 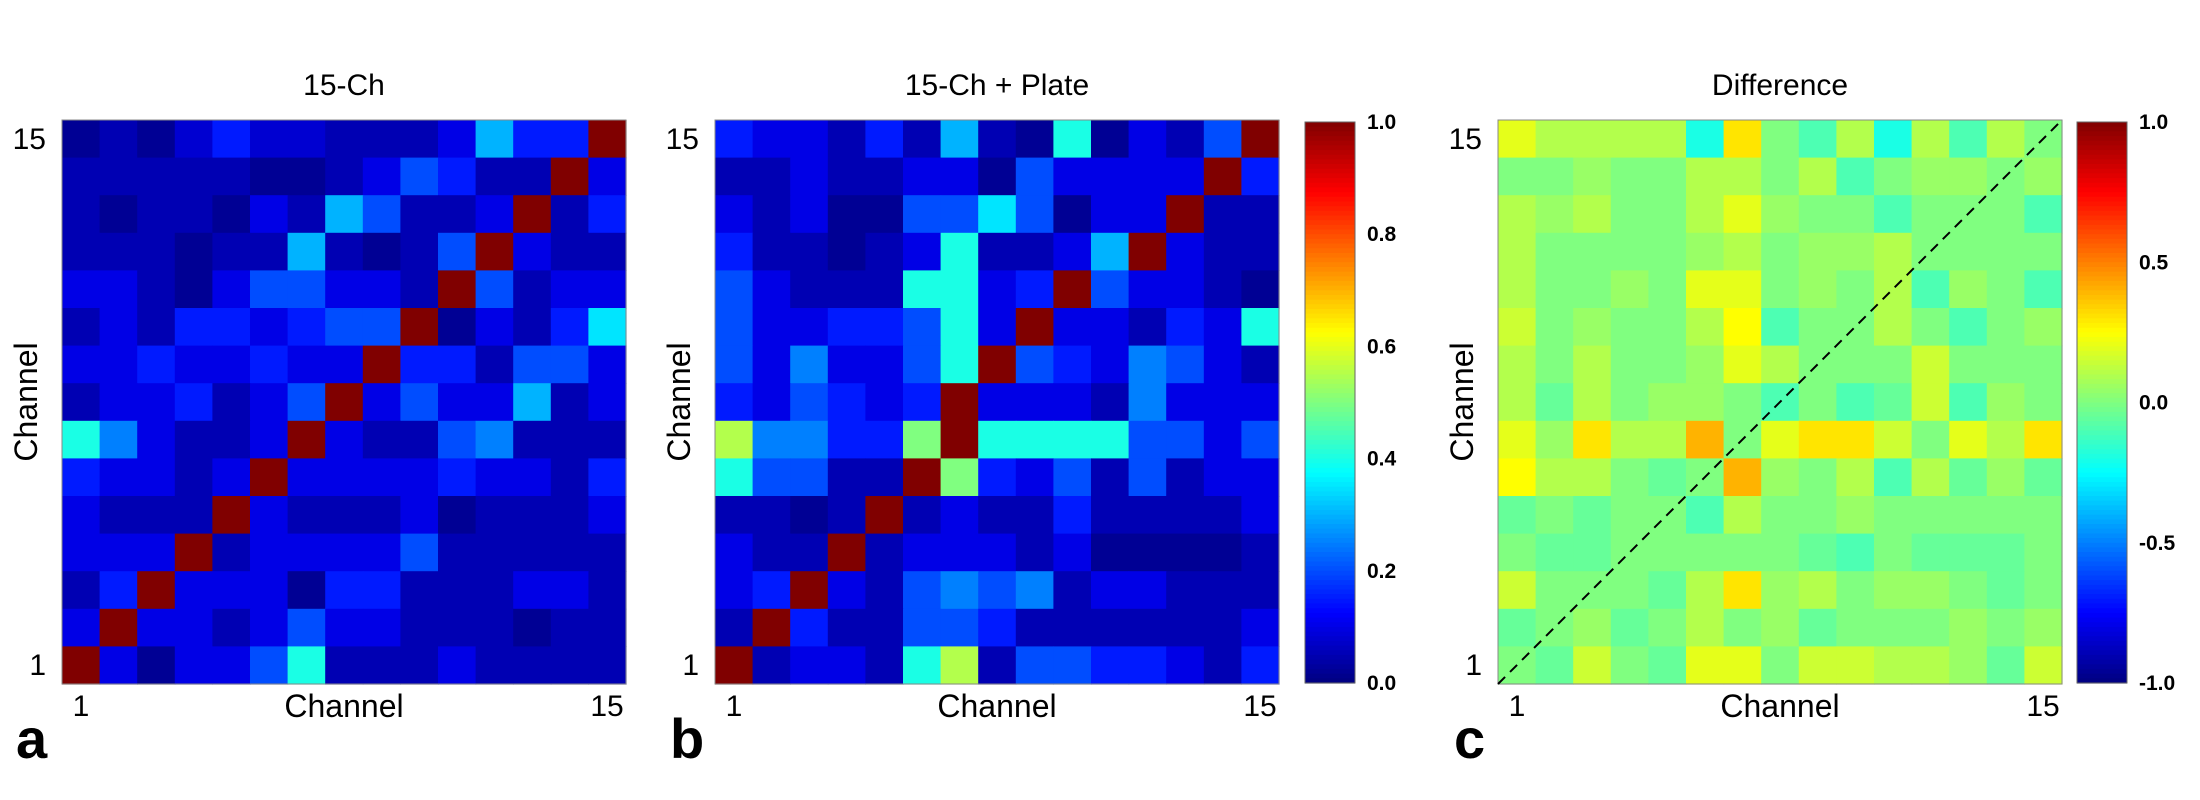 I want to click on colorbar-b-frame, so click(x=1330, y=402).